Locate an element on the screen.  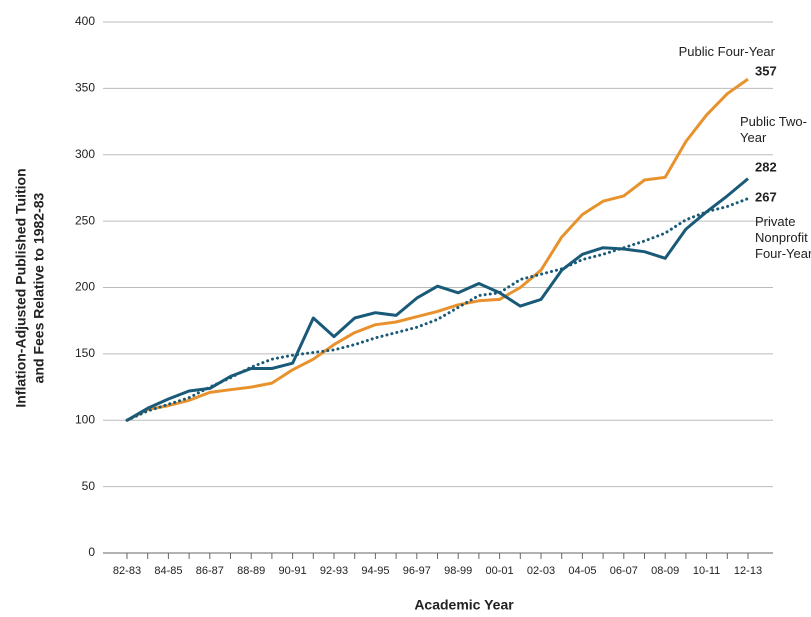
x-tick-label: 90-91 is located at coordinates (293, 571).